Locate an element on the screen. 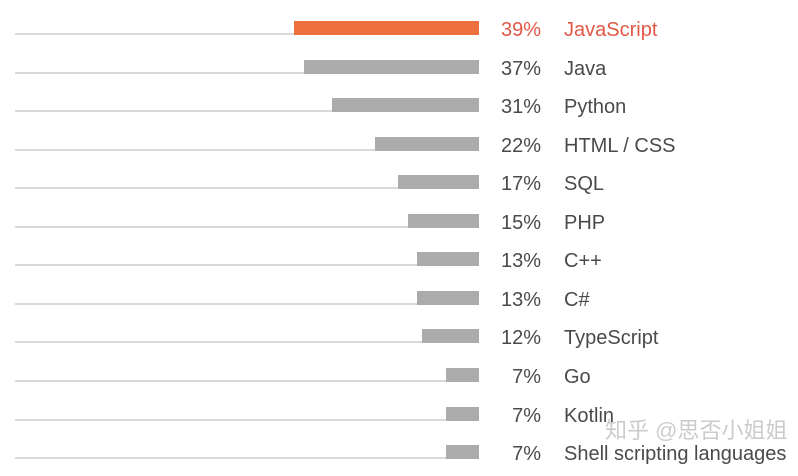  category-label: Python is located at coordinates (595, 107).